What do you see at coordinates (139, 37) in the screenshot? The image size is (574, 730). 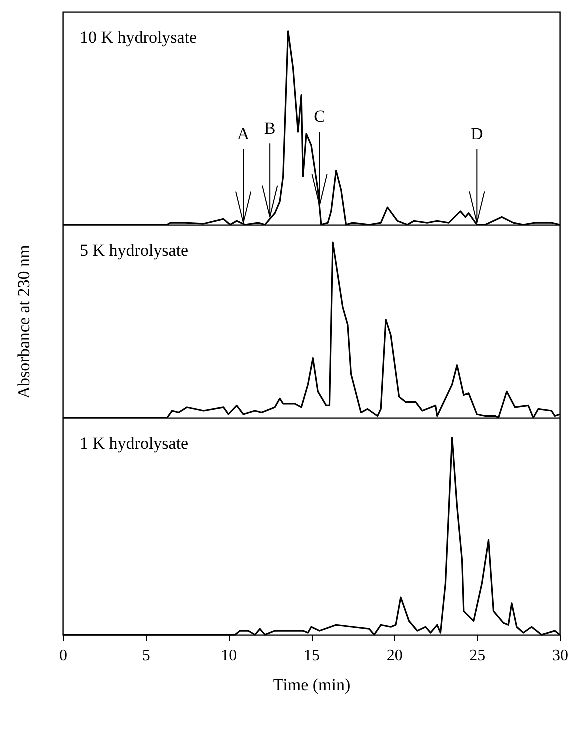 I see `annotation: 10 K hydrolysate` at bounding box center [139, 37].